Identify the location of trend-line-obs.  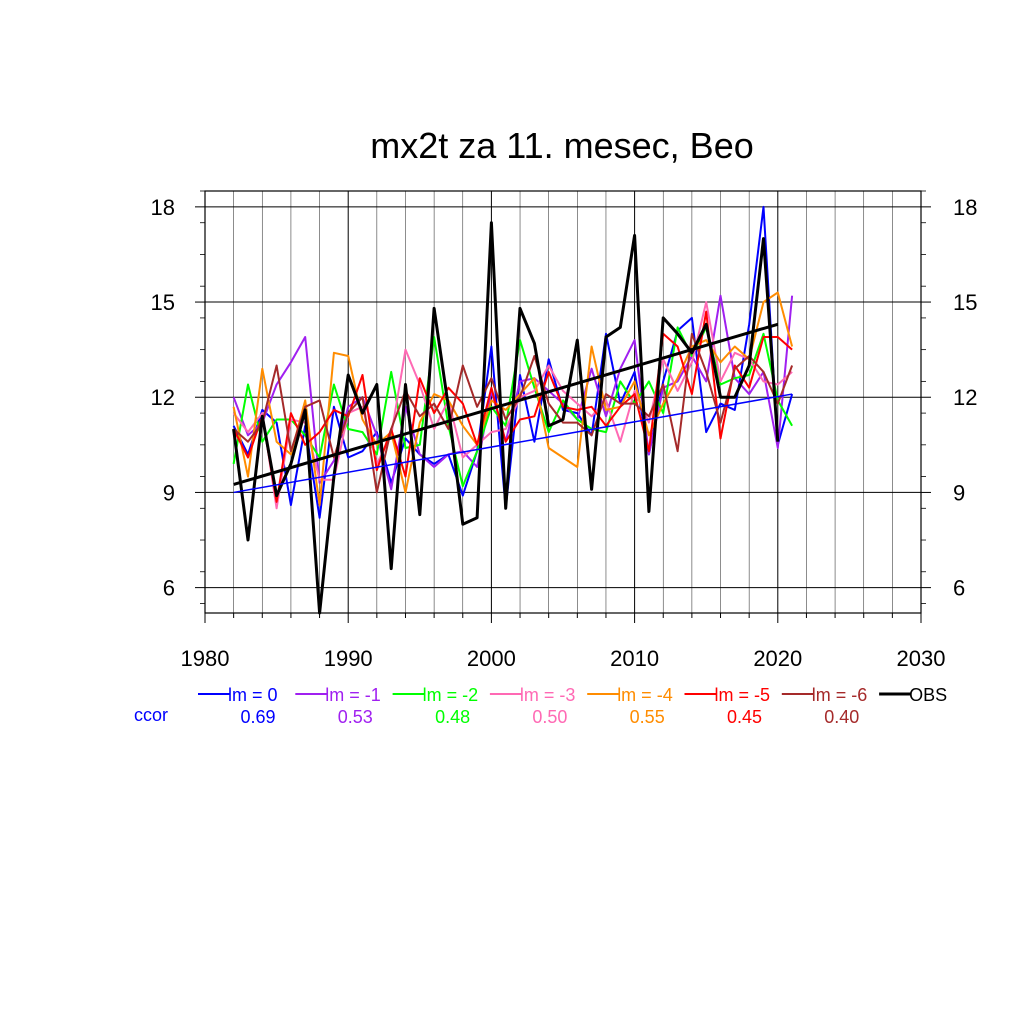
(506, 404).